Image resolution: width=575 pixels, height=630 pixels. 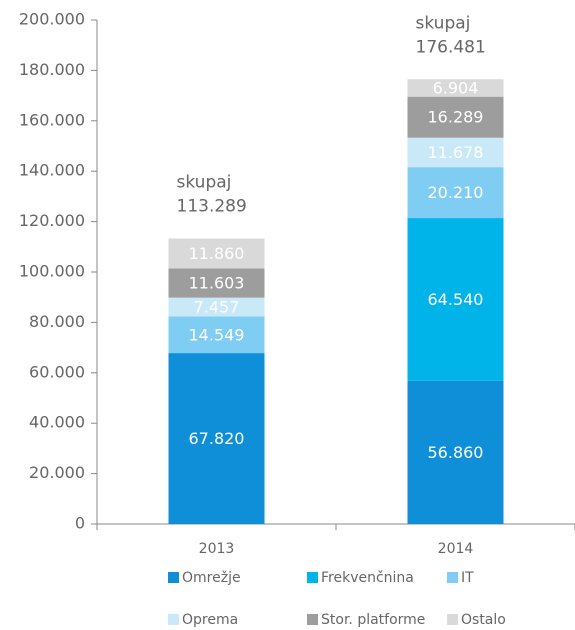 I want to click on value-label: 67.820, so click(x=217, y=438).